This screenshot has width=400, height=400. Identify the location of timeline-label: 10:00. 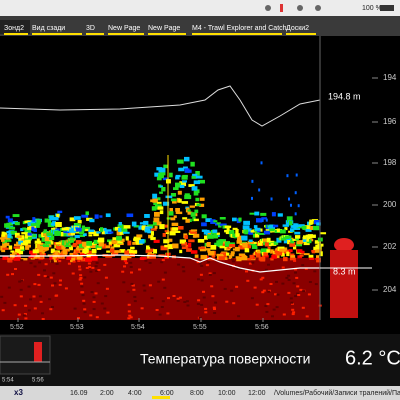
(227, 393).